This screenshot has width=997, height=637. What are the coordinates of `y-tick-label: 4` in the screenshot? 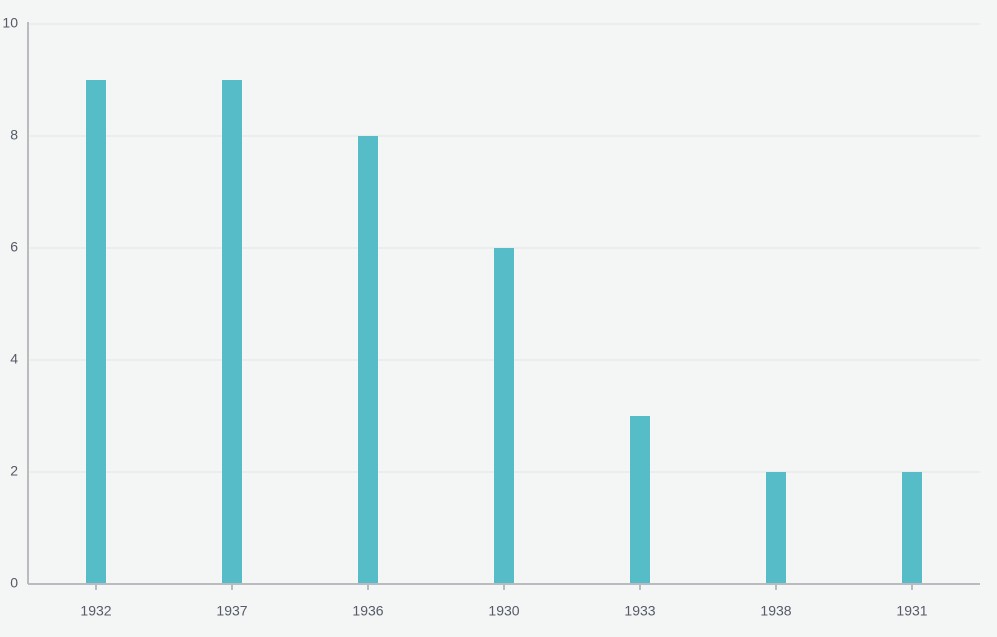 It's located at (14, 359).